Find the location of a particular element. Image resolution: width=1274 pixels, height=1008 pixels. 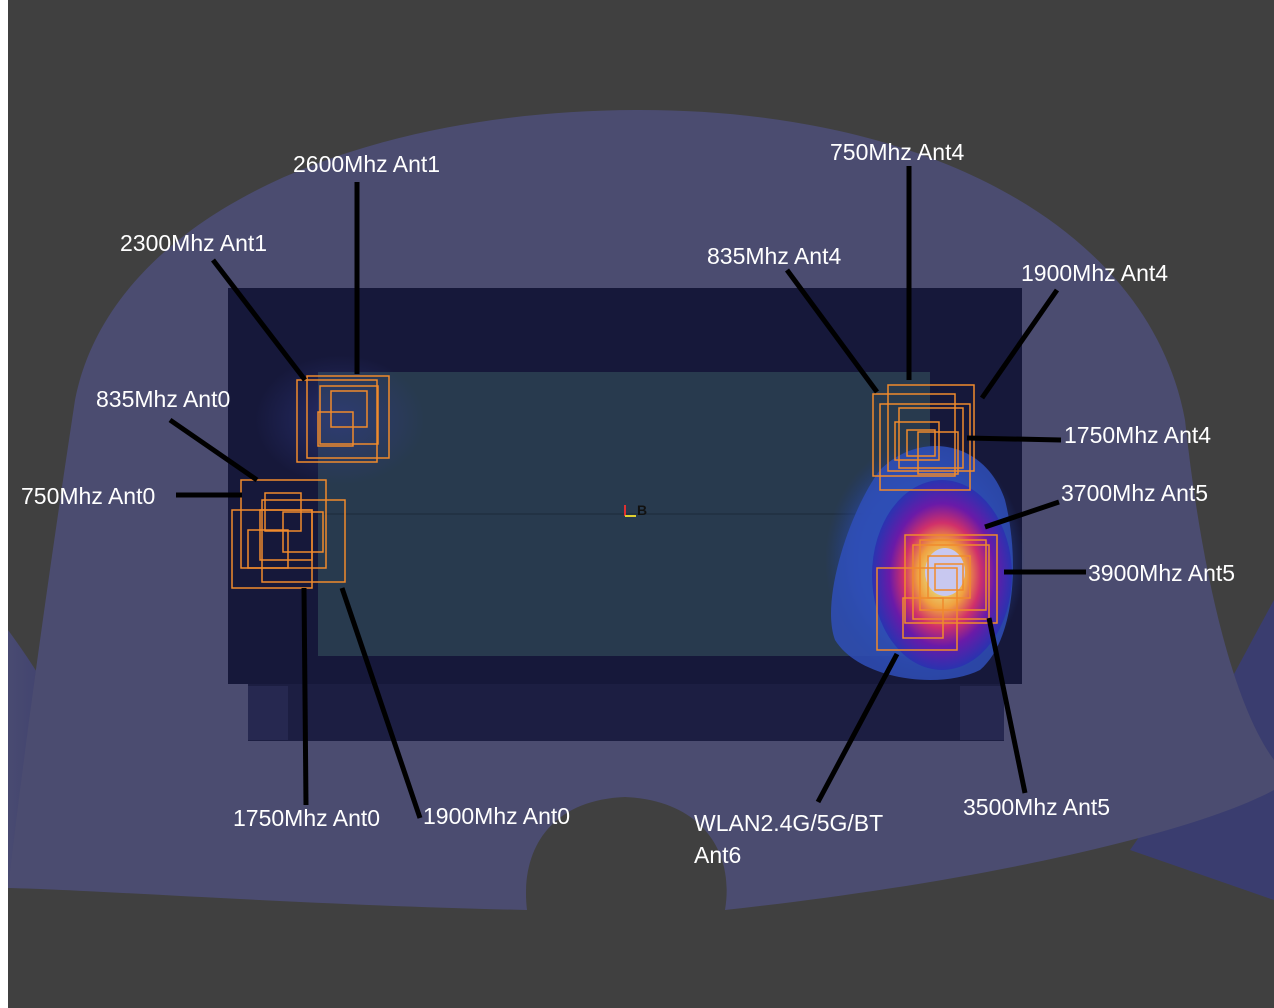

ant1-hotspot-boxes is located at coordinates (343, 419).